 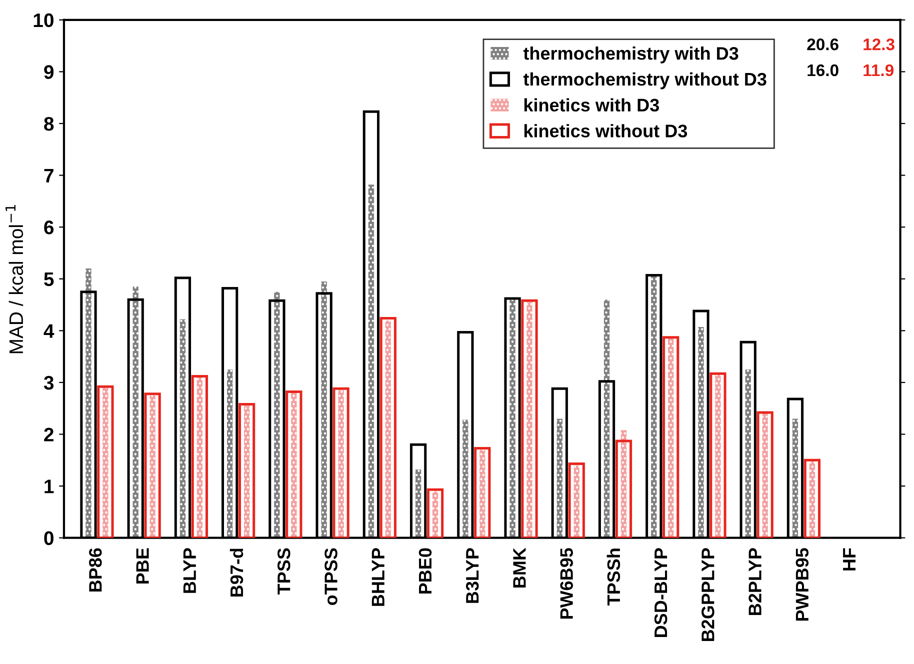 What do you see at coordinates (331, 577) in the screenshot?
I see `x-tick-label: oTPSS` at bounding box center [331, 577].